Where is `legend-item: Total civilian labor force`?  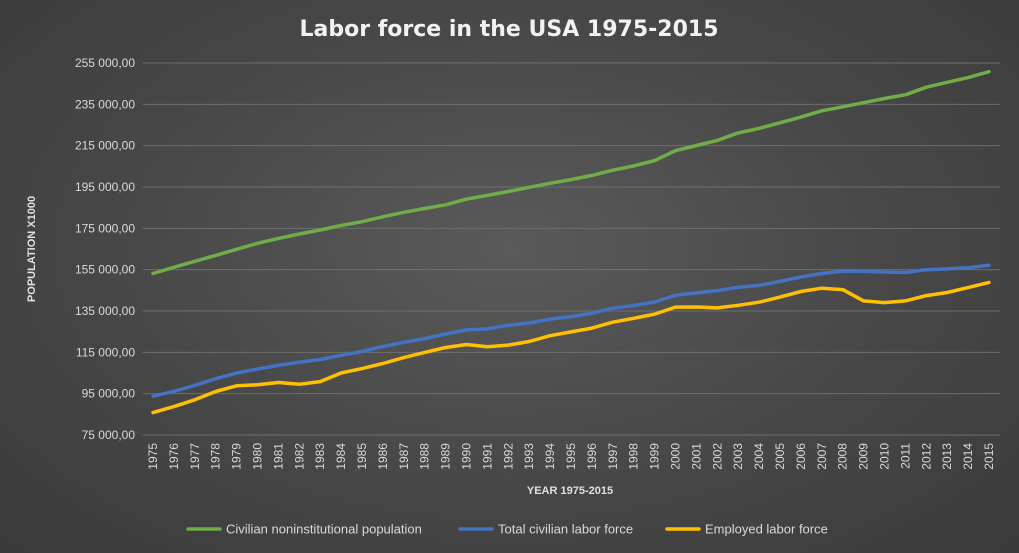 legend-item: Total civilian labor force is located at coordinates (545, 529).